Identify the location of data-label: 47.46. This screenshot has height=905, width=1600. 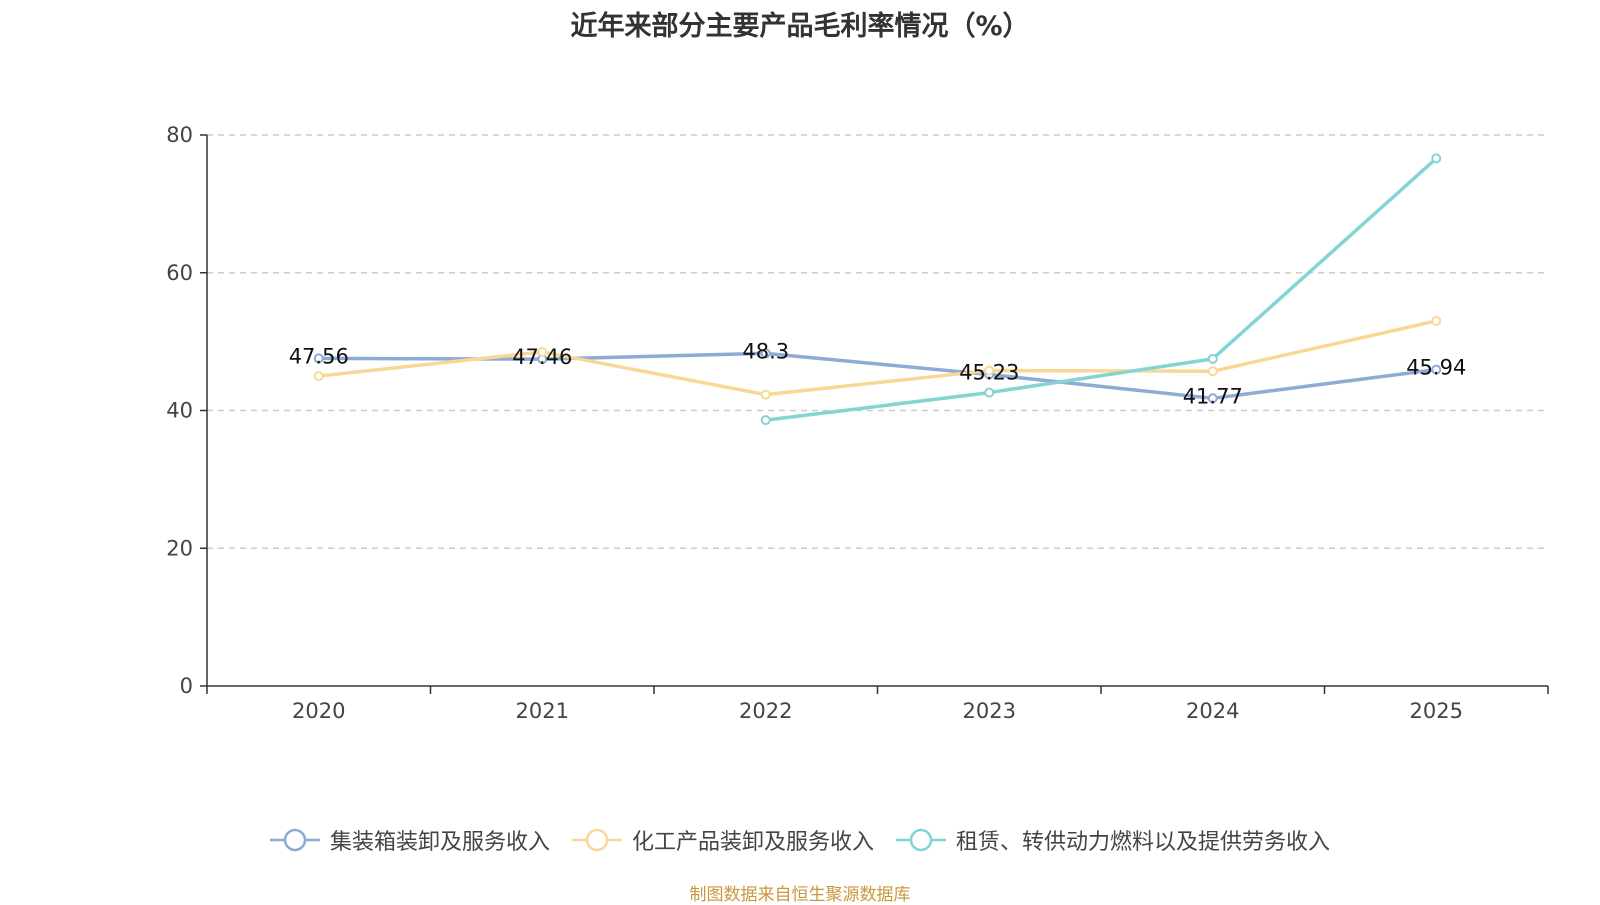
(542, 357).